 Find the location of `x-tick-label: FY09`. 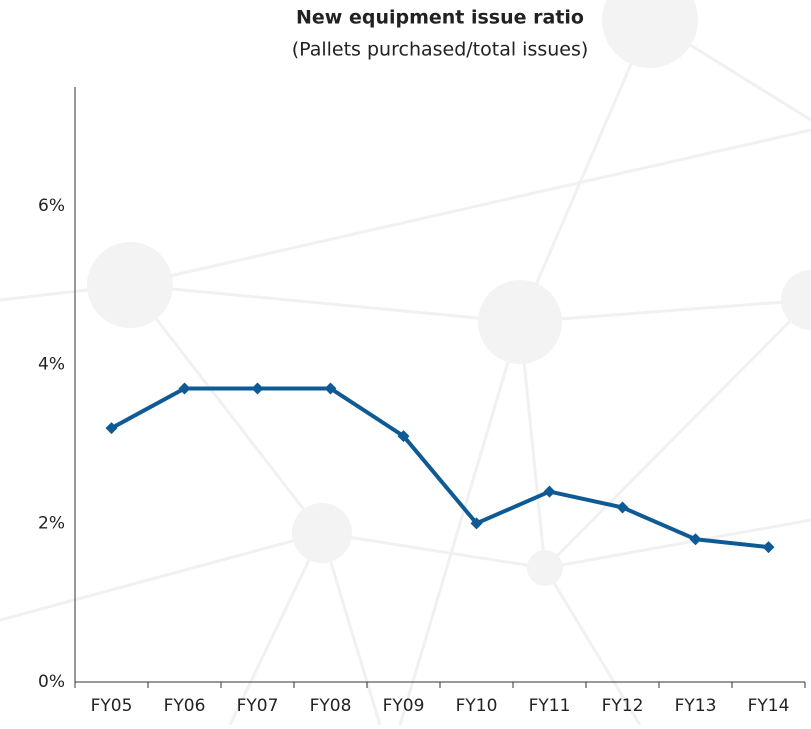

x-tick-label: FY09 is located at coordinates (404, 706).